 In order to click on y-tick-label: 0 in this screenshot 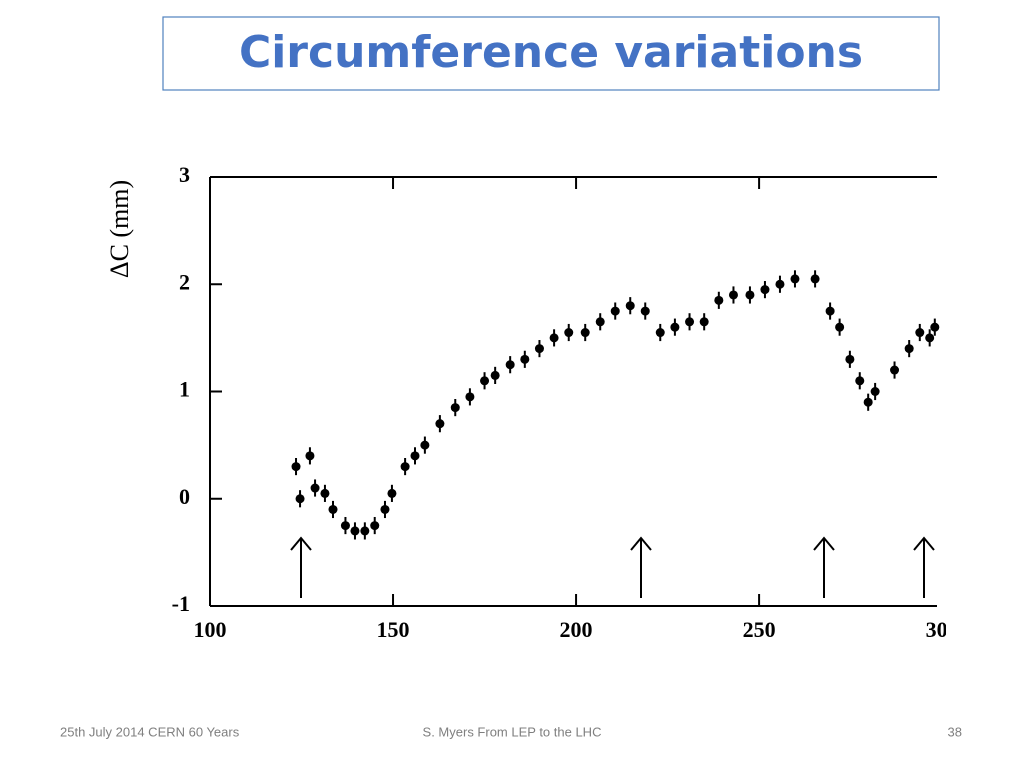, I will do `click(184, 496)`.